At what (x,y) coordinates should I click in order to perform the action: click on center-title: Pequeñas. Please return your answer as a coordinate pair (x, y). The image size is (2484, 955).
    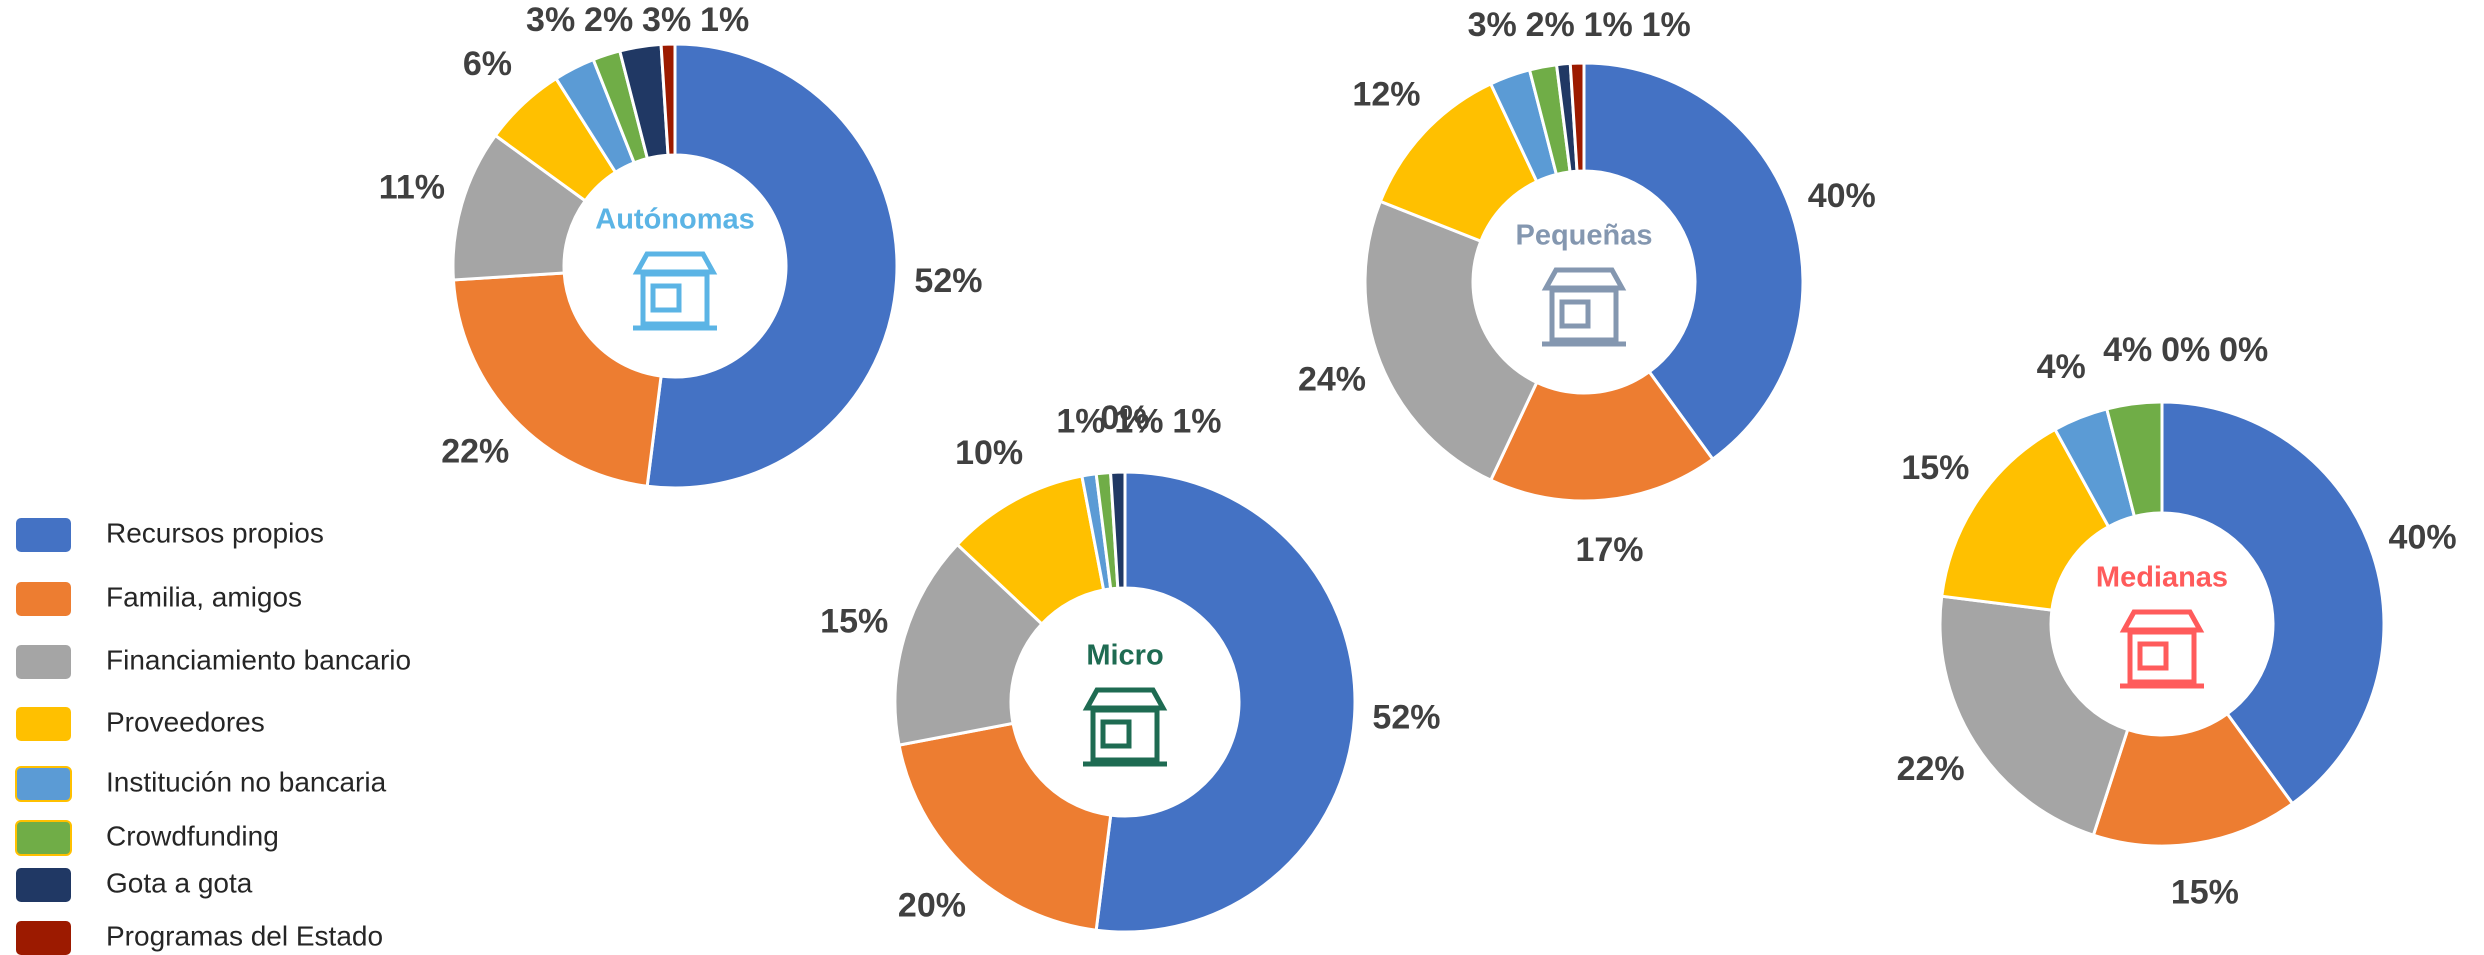
    Looking at the image, I should click on (1584, 236).